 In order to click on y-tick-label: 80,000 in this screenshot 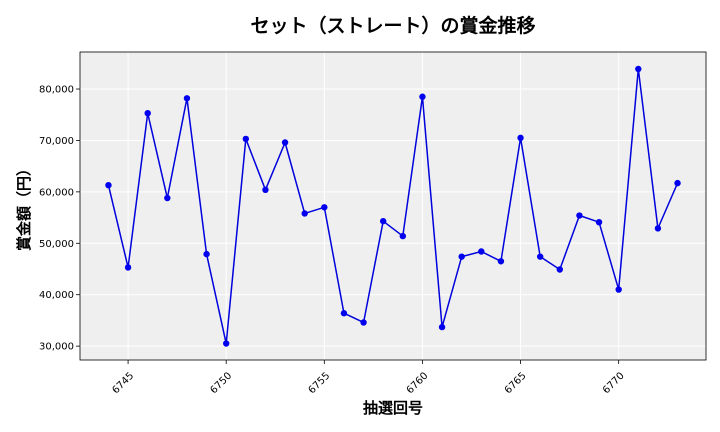, I will do `click(56, 90)`.